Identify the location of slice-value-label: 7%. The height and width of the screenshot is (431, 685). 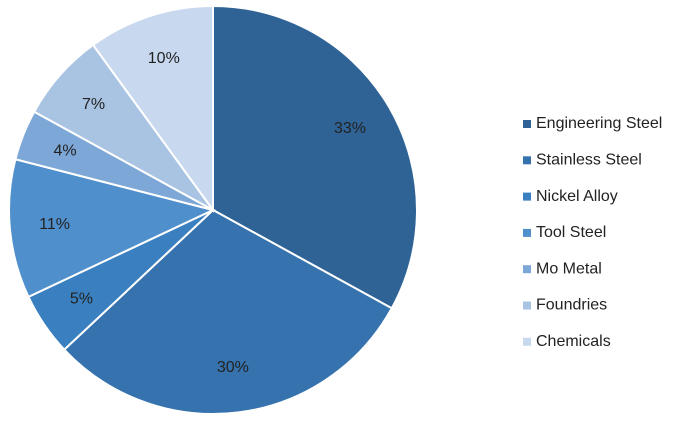
(93, 104).